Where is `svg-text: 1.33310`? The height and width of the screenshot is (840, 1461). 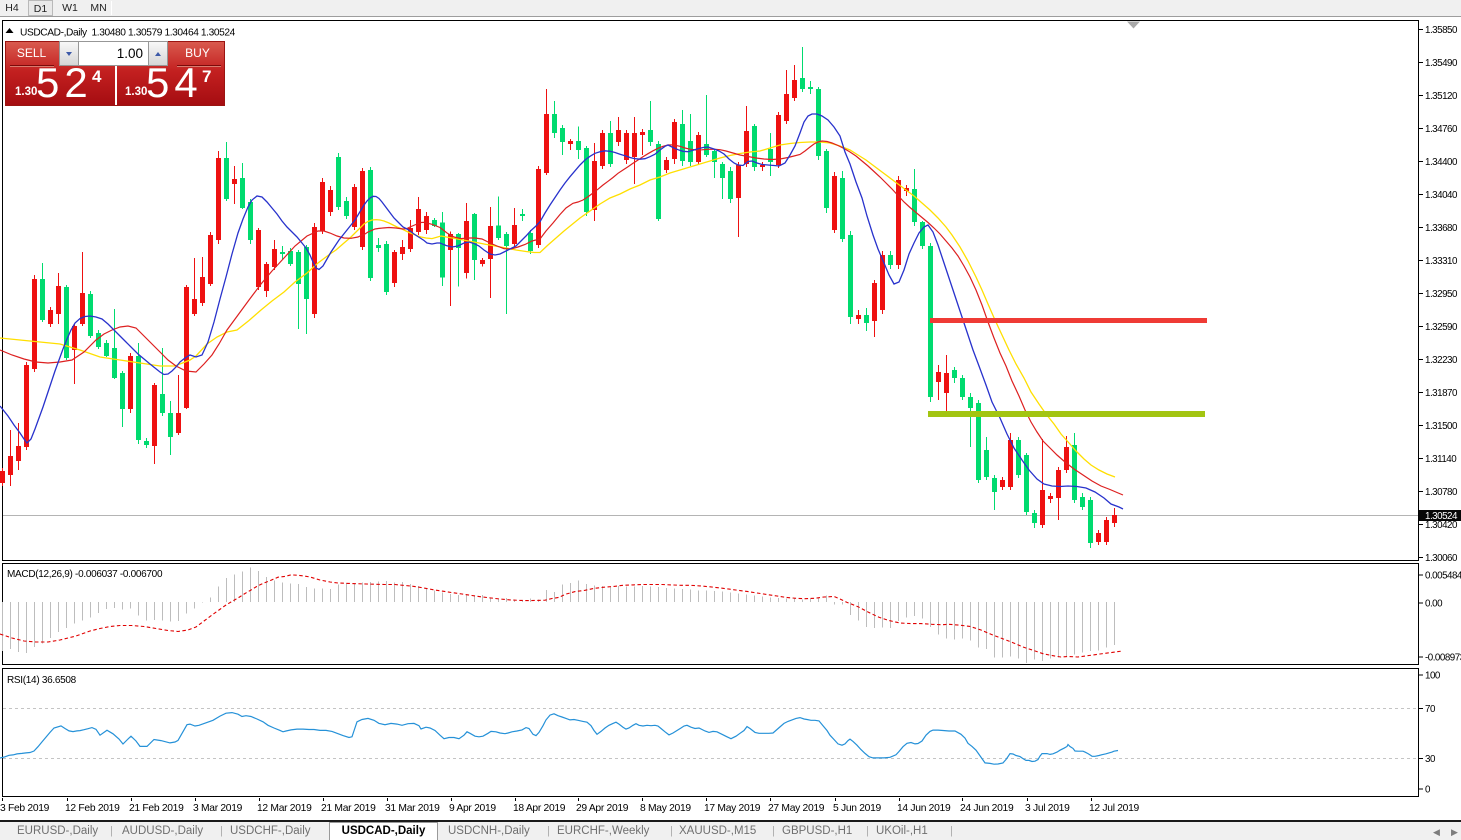
svg-text: 1.33310 is located at coordinates (1441, 261).